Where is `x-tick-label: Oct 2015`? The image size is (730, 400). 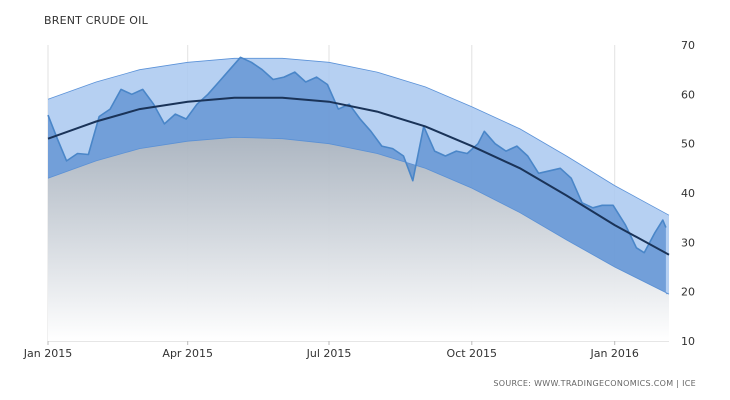
x-tick-label: Oct 2015 is located at coordinates (472, 353).